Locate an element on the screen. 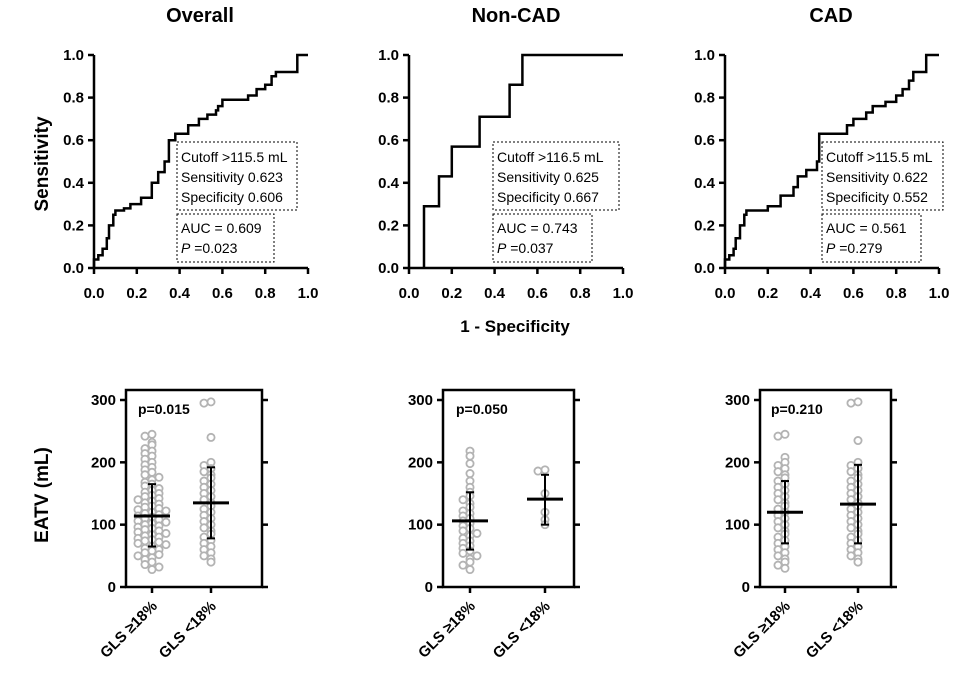  p-value-label: p=0.050 is located at coordinates (482, 409).